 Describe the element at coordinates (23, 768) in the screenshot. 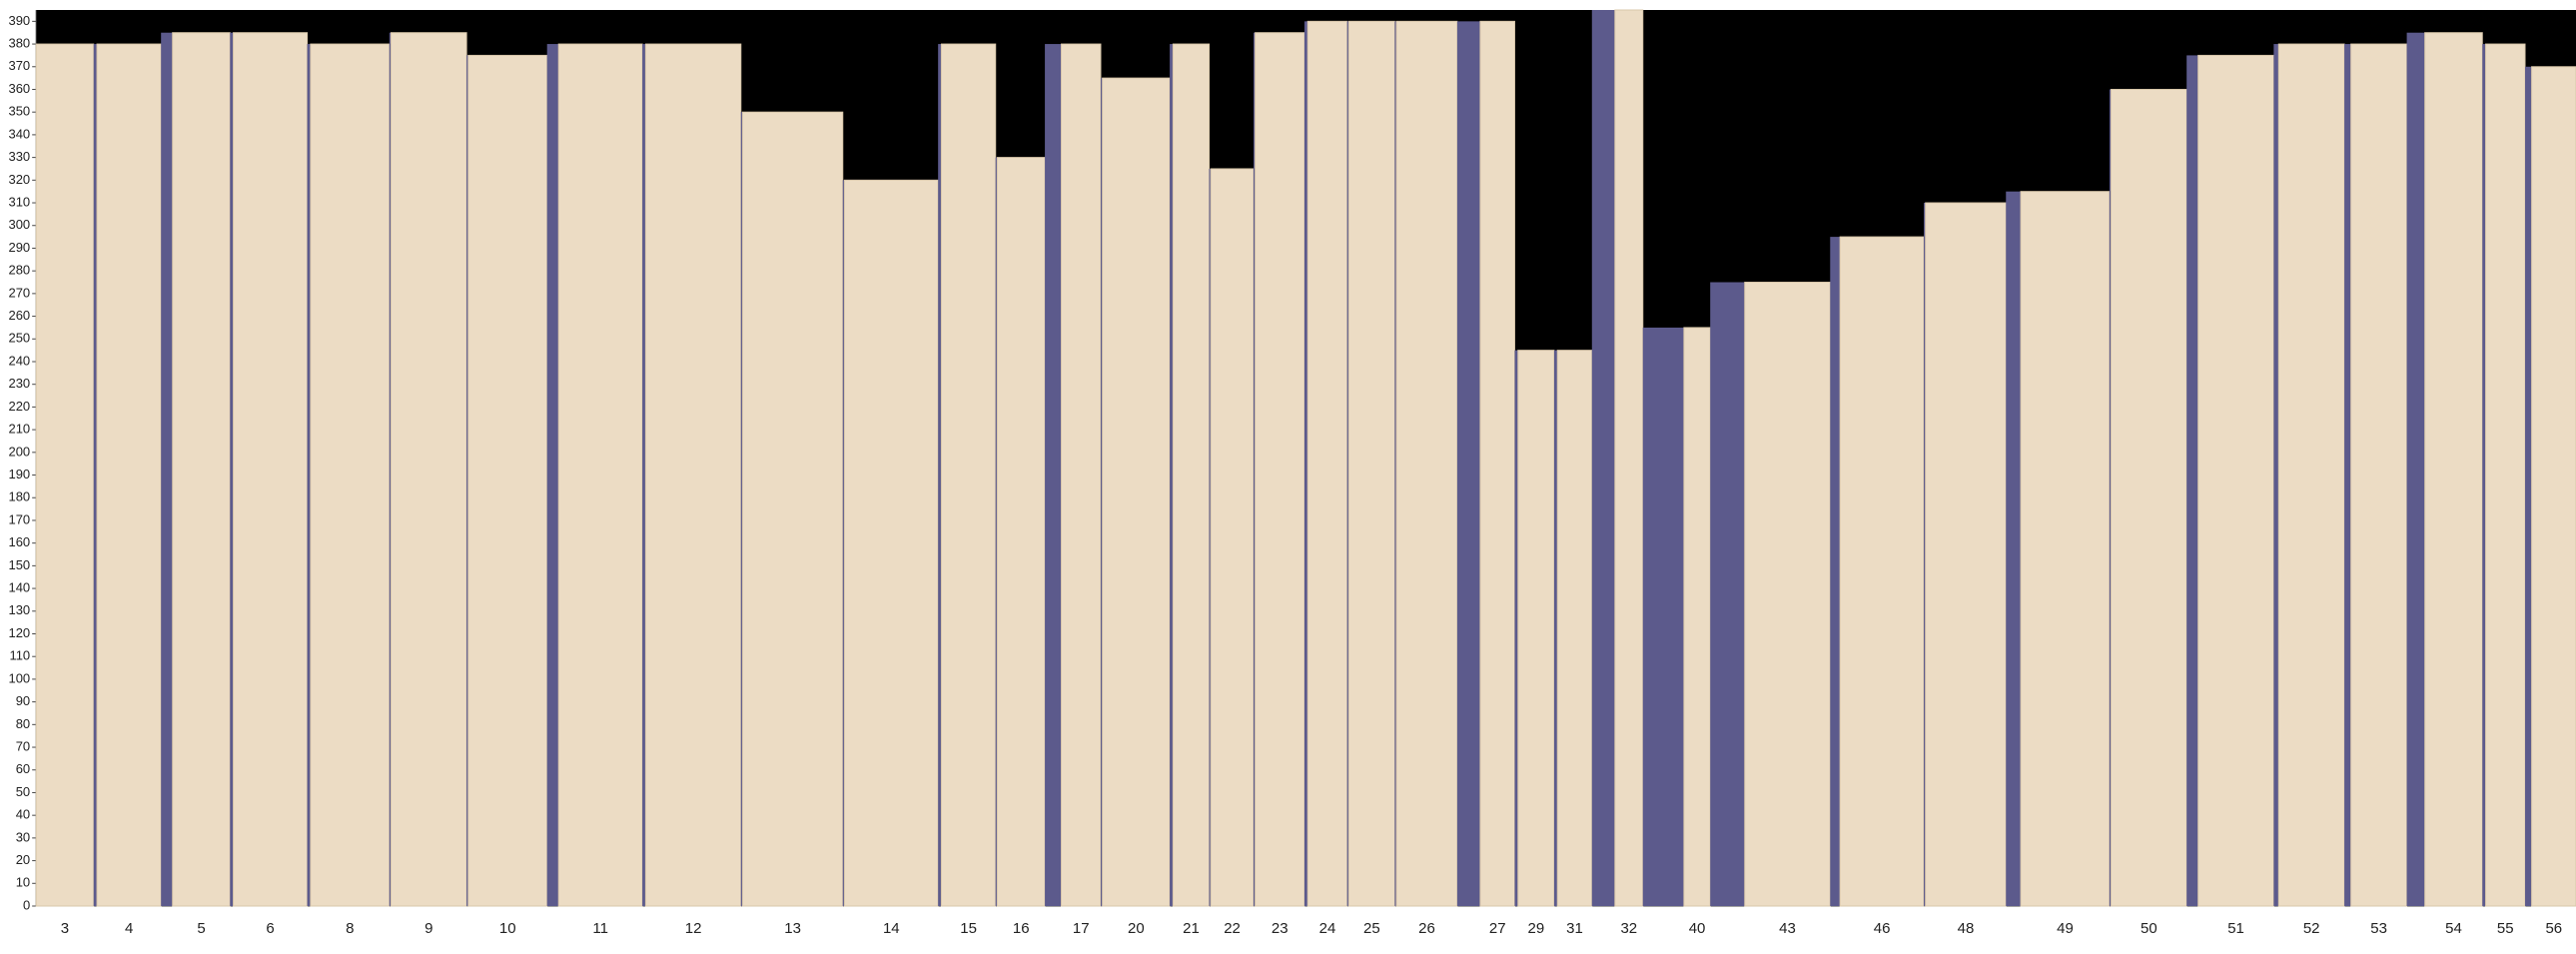

I see `y-tick-label: 60` at that location.